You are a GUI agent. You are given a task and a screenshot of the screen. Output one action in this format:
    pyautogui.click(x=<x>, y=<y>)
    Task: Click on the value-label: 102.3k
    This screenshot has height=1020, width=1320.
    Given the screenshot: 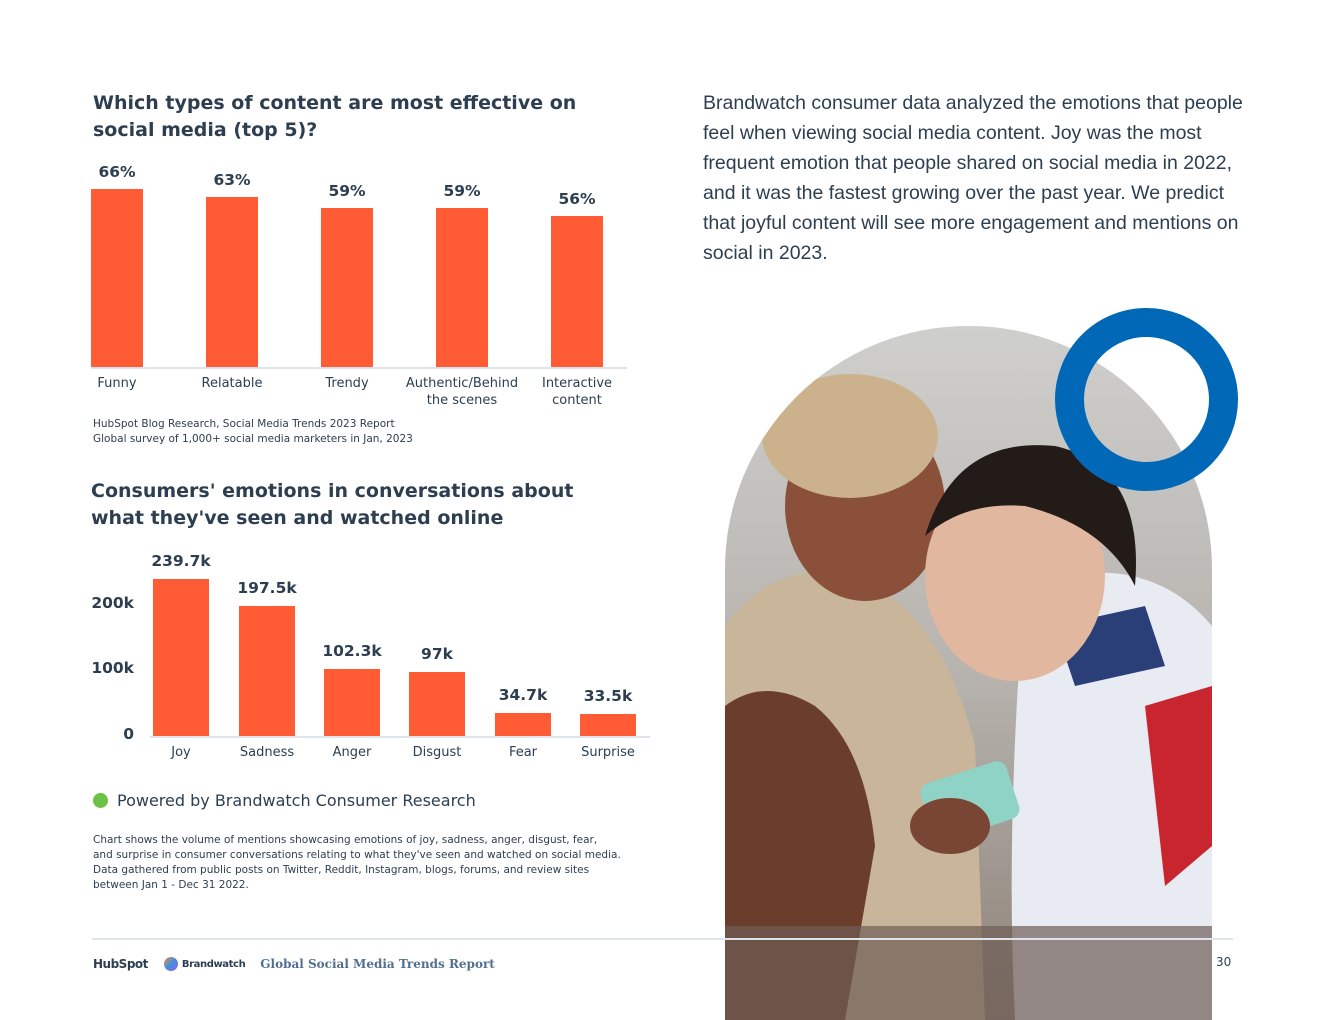 What is the action you would take?
    pyautogui.click(x=352, y=650)
    